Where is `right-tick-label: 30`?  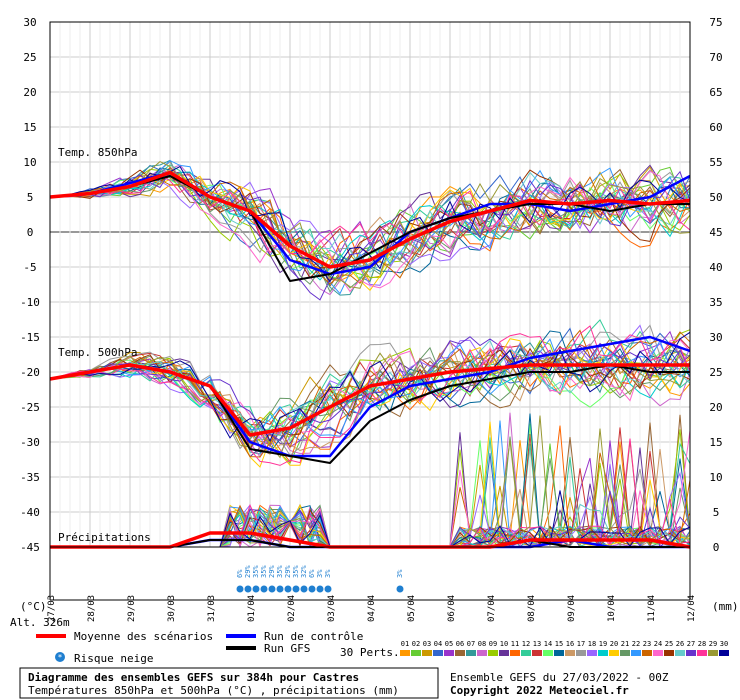 right-tick-label: 30 is located at coordinates (715, 337).